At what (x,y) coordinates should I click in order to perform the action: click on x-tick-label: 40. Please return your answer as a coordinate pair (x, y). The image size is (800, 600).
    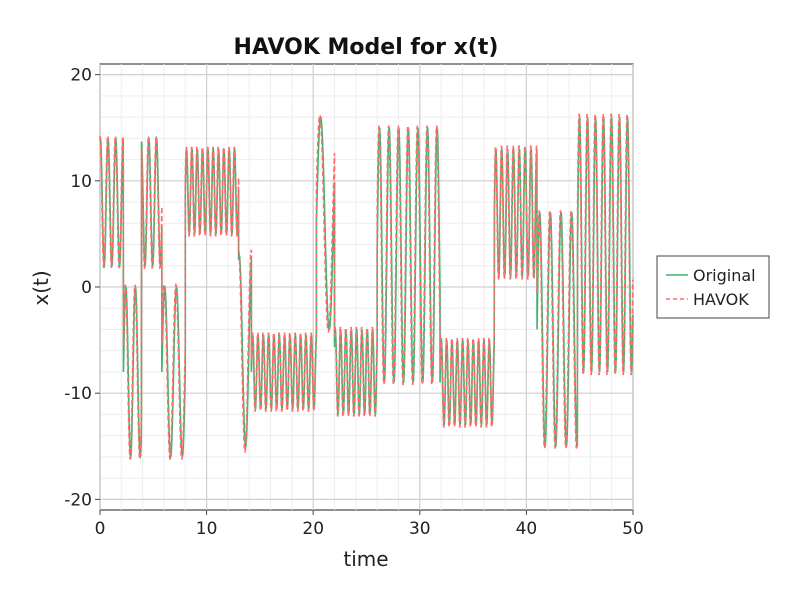
    Looking at the image, I should click on (527, 529).